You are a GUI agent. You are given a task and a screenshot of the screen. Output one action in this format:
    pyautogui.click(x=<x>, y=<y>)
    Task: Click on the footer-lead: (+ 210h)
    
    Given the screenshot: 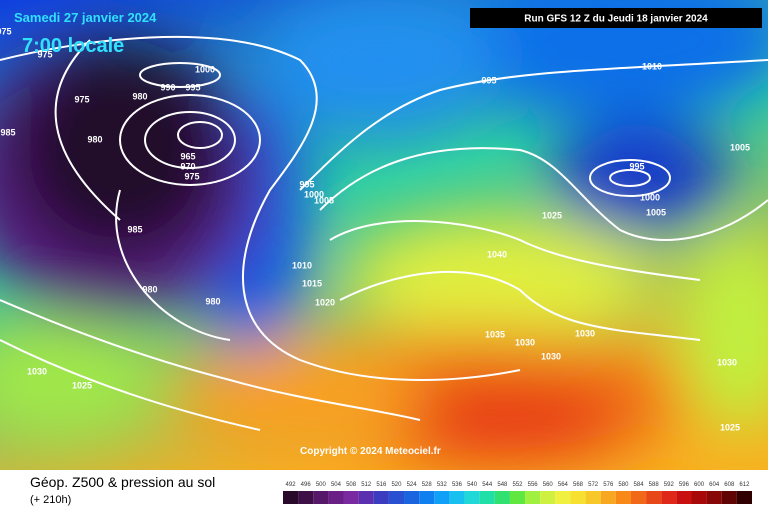 What is the action you would take?
    pyautogui.click(x=50, y=500)
    